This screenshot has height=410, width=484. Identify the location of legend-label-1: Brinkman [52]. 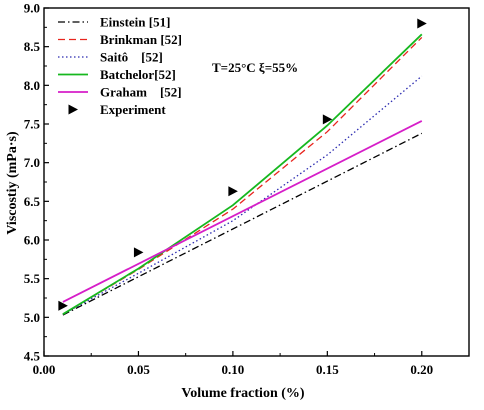
(141, 39).